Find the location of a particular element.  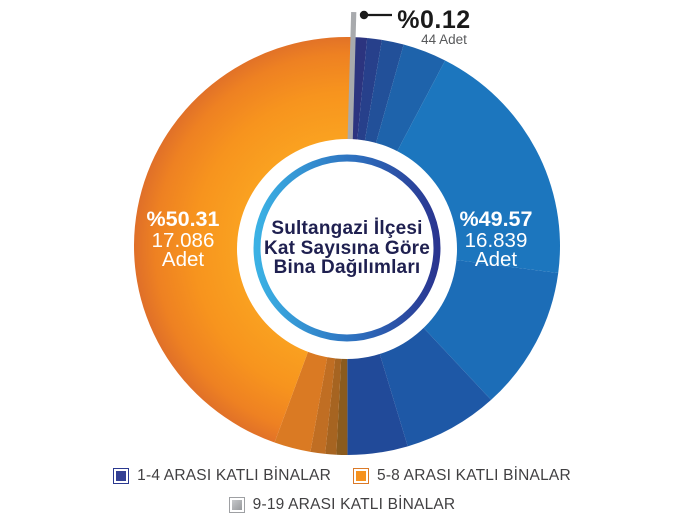

legend-label: 1-4 ARASI KATLI BİNALAR is located at coordinates (234, 475).